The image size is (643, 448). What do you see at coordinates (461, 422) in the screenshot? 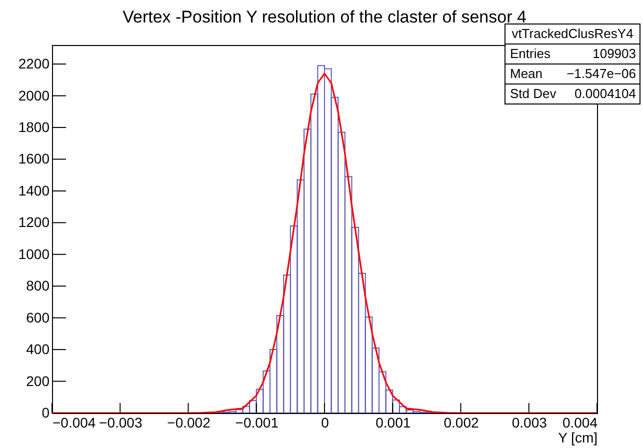
I see `x-tick-label: 0.002` at bounding box center [461, 422].